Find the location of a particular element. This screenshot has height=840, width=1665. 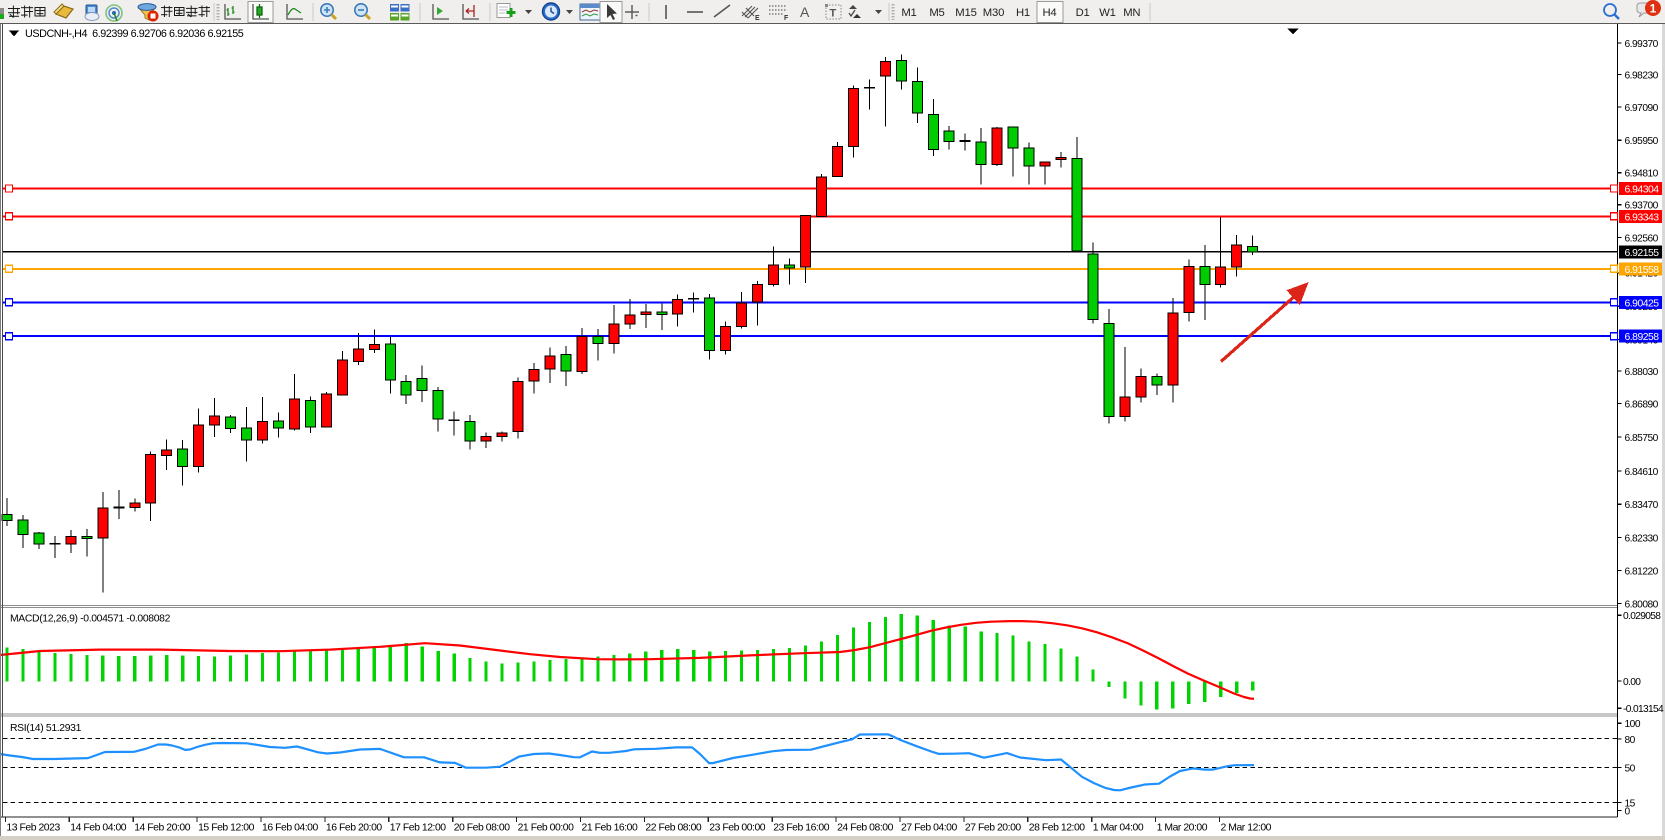

svg-text: 6.83470 is located at coordinates (1642, 505).